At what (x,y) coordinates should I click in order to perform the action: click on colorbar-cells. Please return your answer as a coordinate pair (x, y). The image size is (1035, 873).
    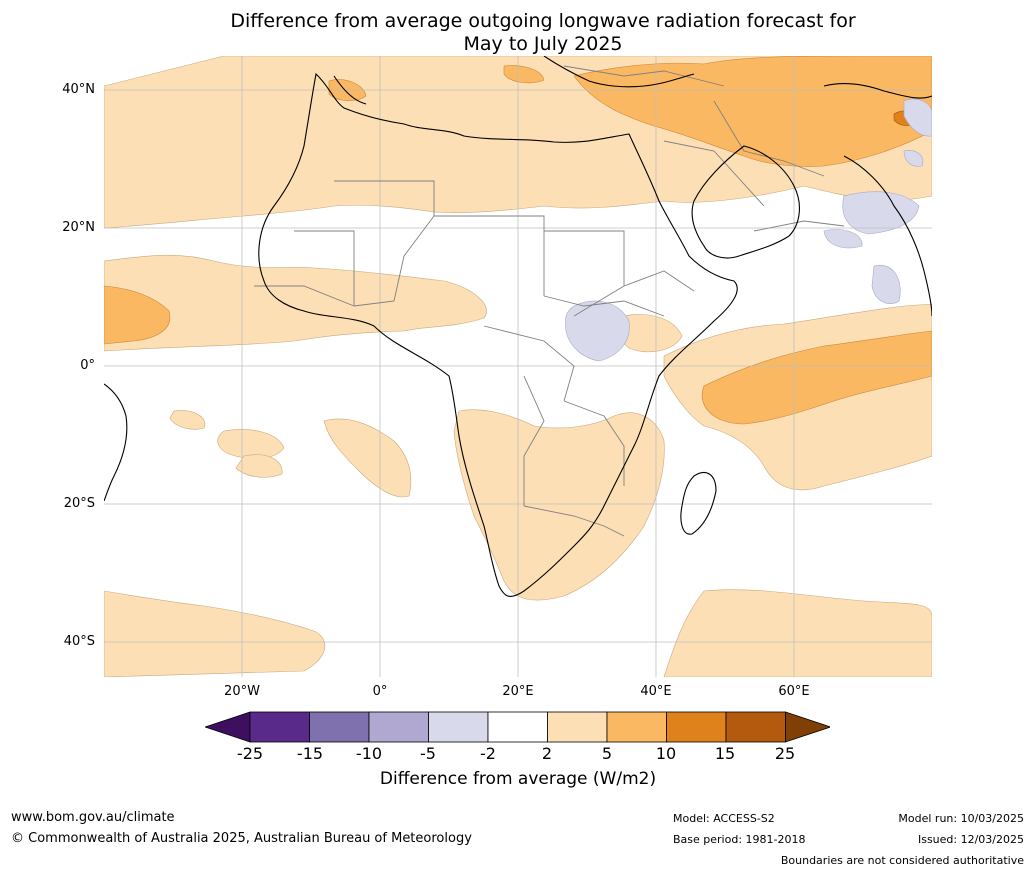
    Looking at the image, I should click on (517, 727).